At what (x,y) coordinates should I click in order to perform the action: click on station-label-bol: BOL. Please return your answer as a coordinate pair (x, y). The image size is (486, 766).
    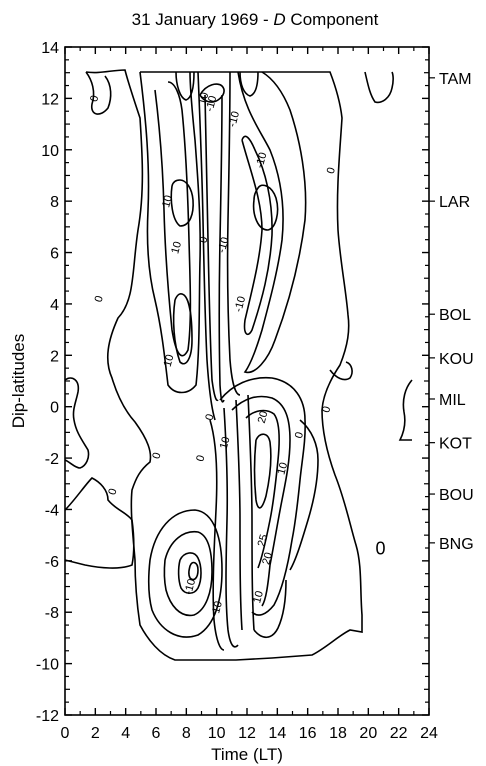
    Looking at the image, I should click on (455, 315).